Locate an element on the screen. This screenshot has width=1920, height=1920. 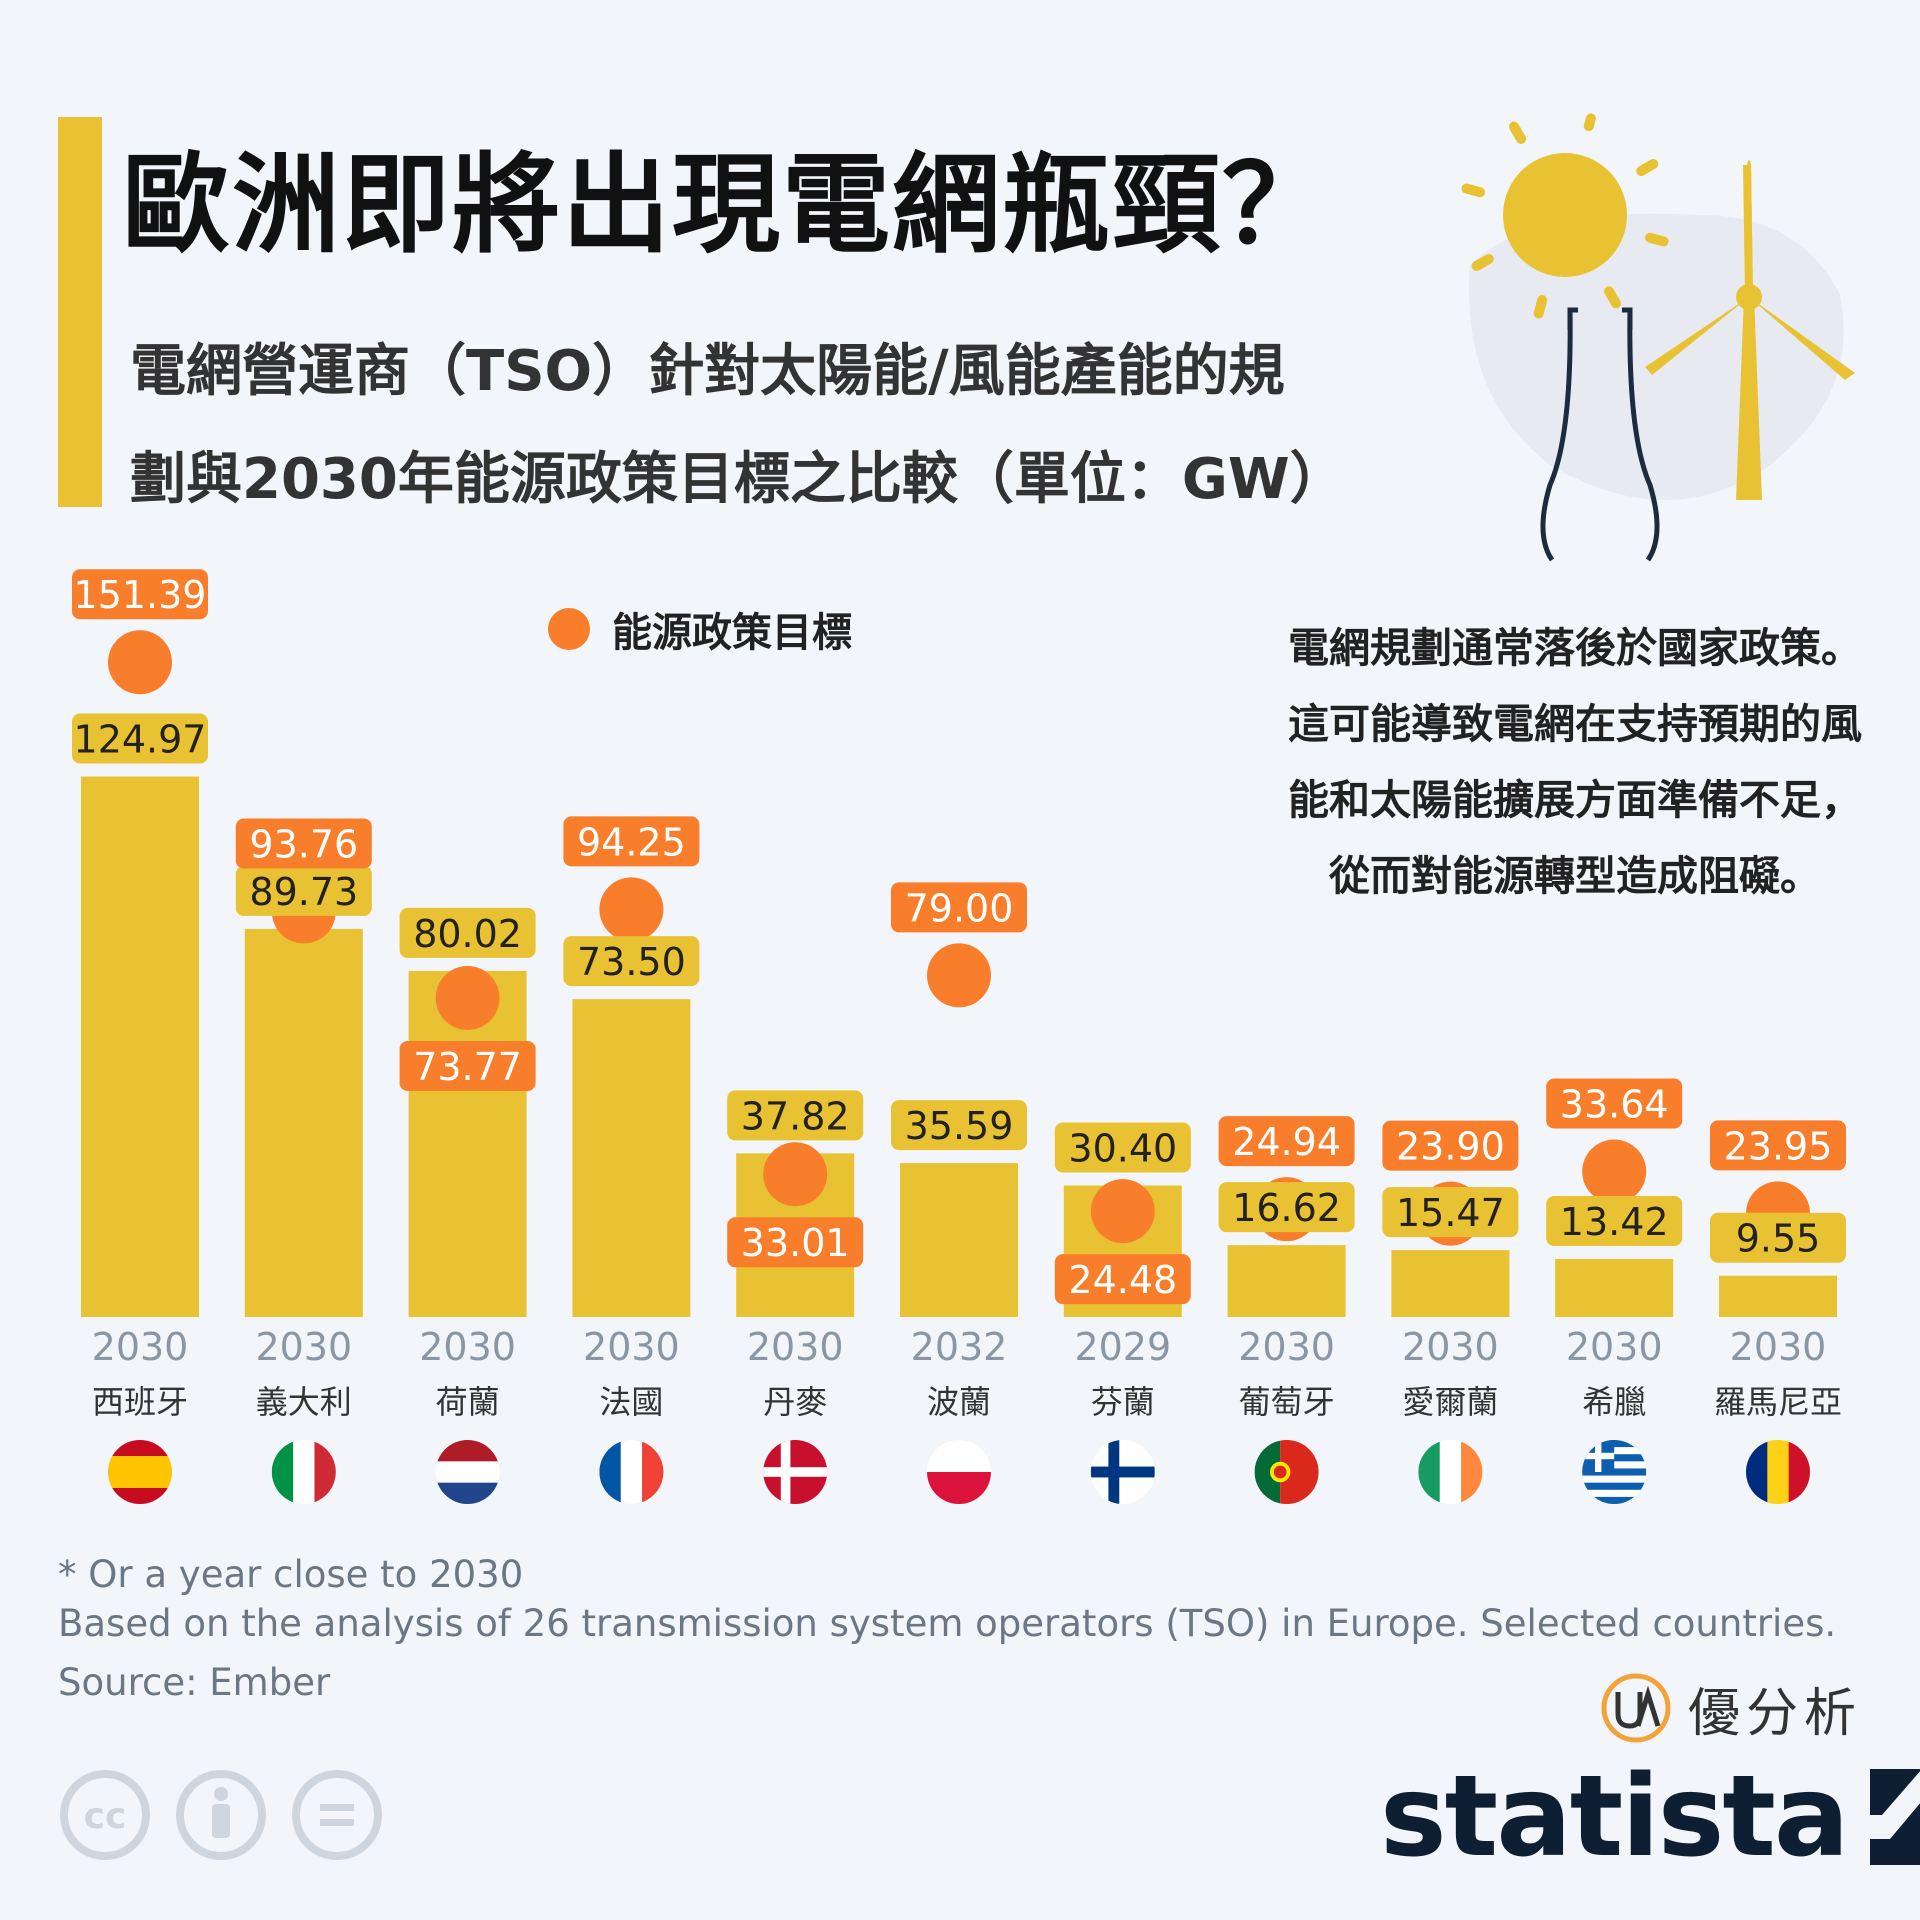
page-title: 歐洲即將出現電網瓶頸？ is located at coordinates (727, 205).